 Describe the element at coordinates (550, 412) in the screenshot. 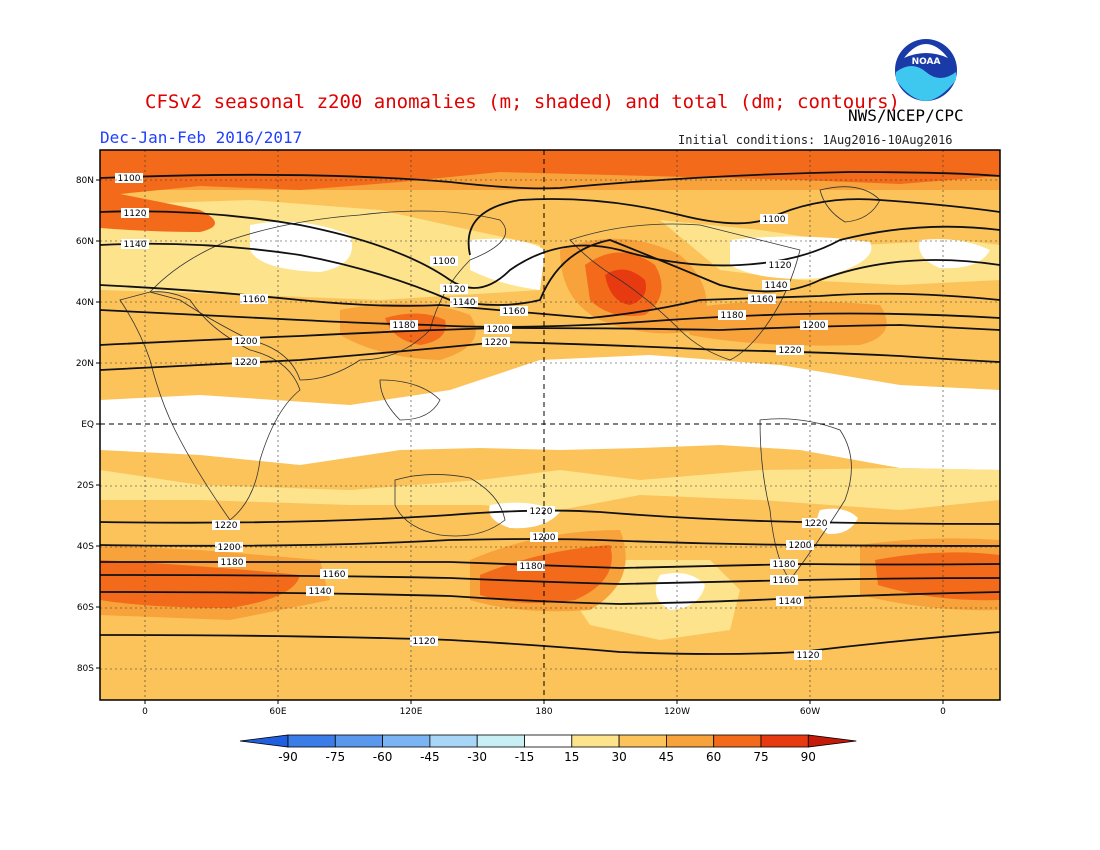

I see `anomaly-white-tropics` at that location.